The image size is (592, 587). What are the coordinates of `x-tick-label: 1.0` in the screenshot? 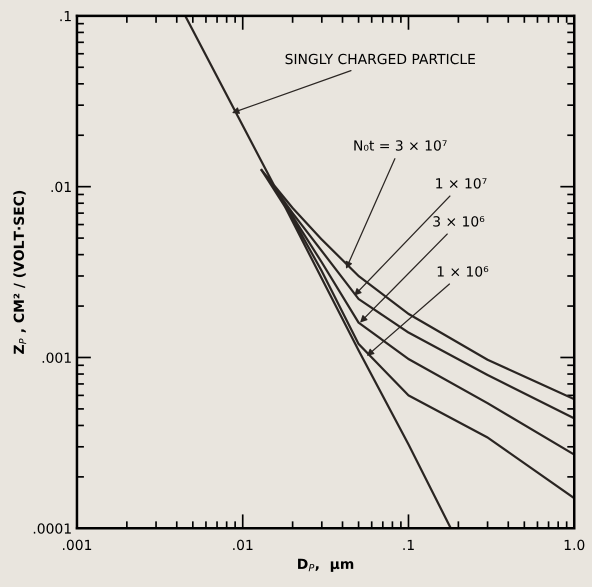 It's located at (574, 545).